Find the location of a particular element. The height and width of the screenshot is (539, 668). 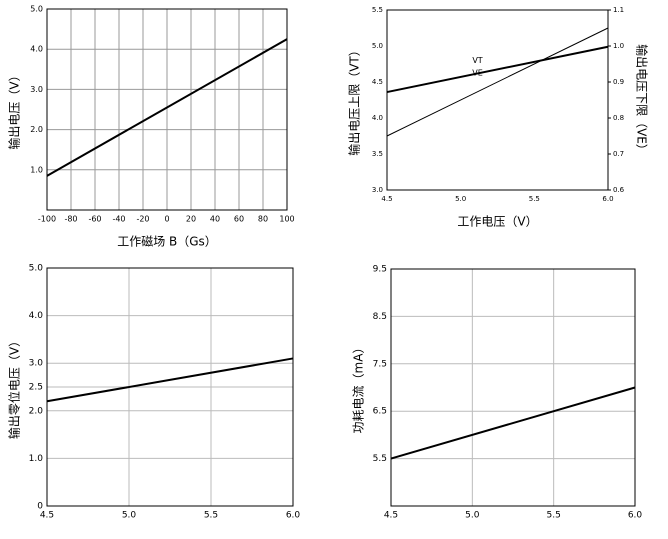

x-tick-label: 40 is located at coordinates (215, 219).